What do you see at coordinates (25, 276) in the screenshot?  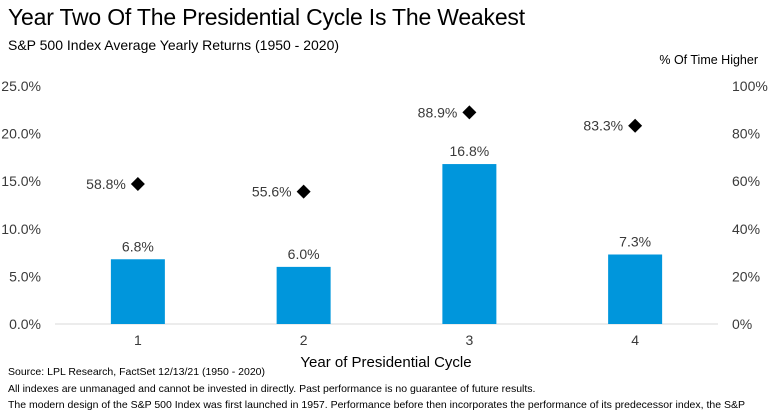 I see `left-axis-tick-label: 5.0%` at bounding box center [25, 276].